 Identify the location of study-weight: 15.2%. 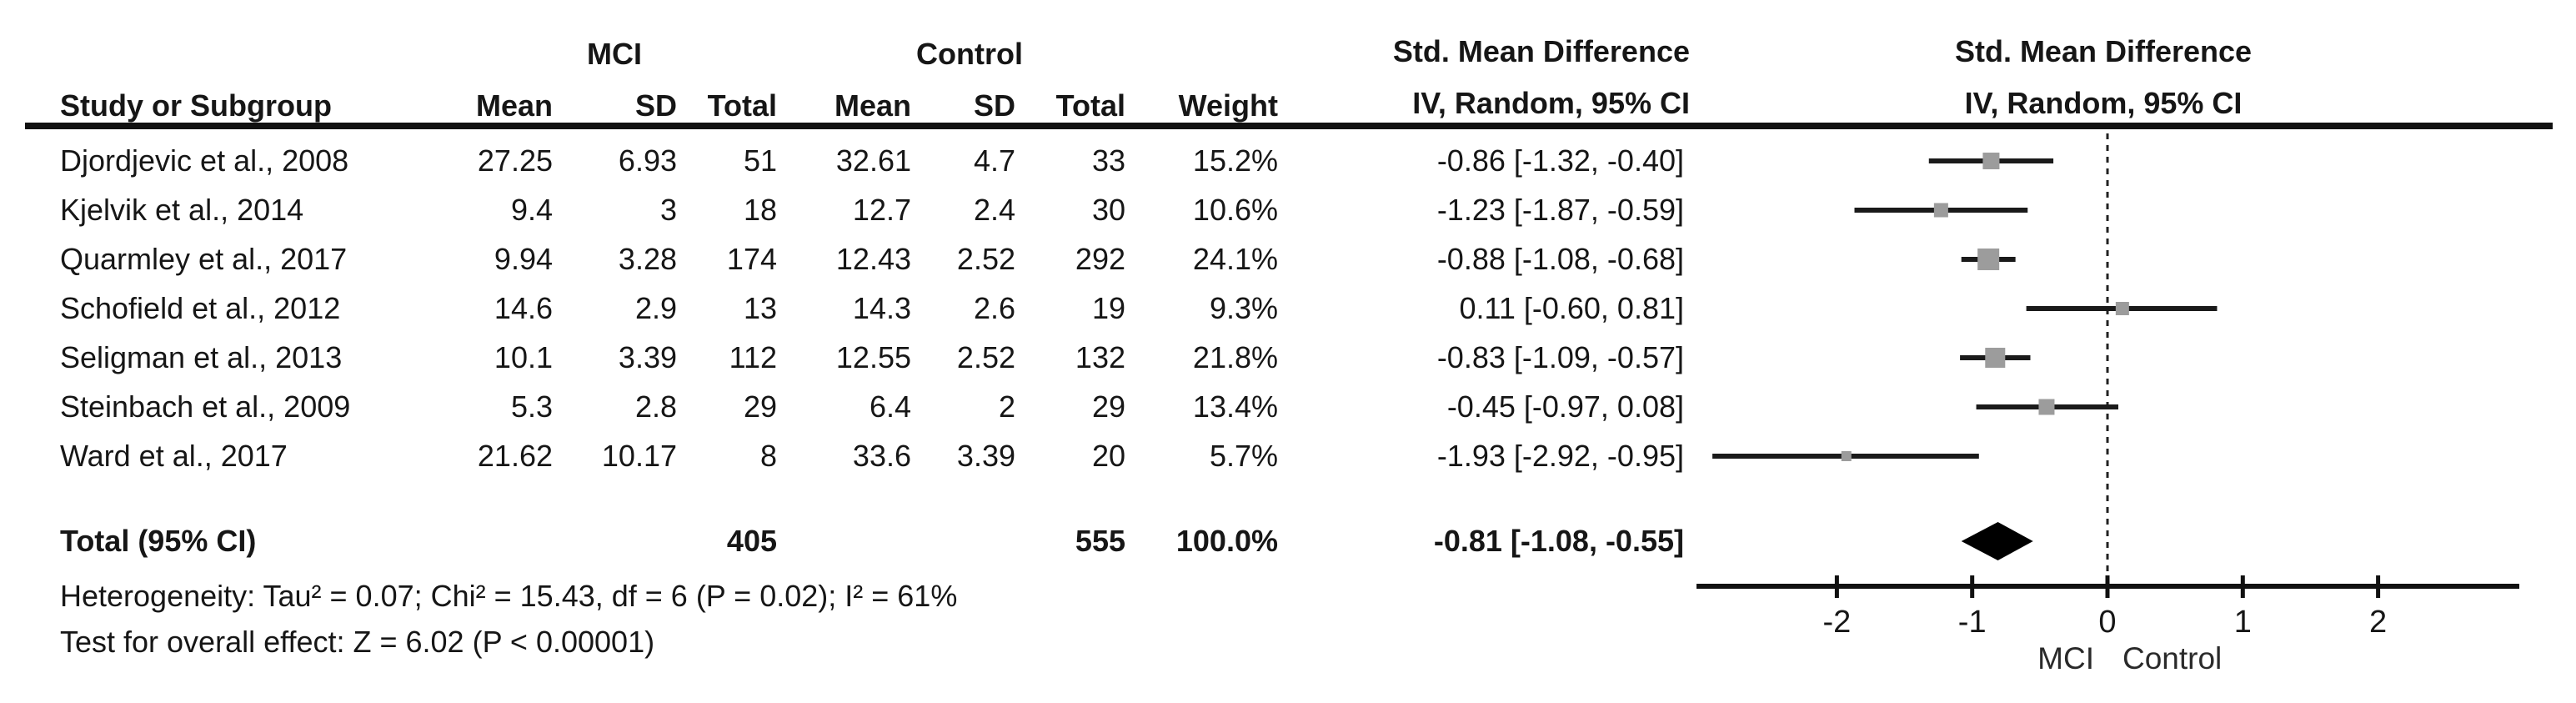
(1235, 160).